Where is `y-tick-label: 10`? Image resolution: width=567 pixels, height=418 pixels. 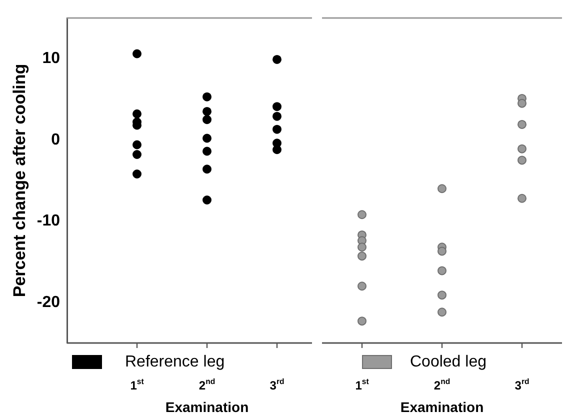
y-tick-label: 10 is located at coordinates (51, 59).